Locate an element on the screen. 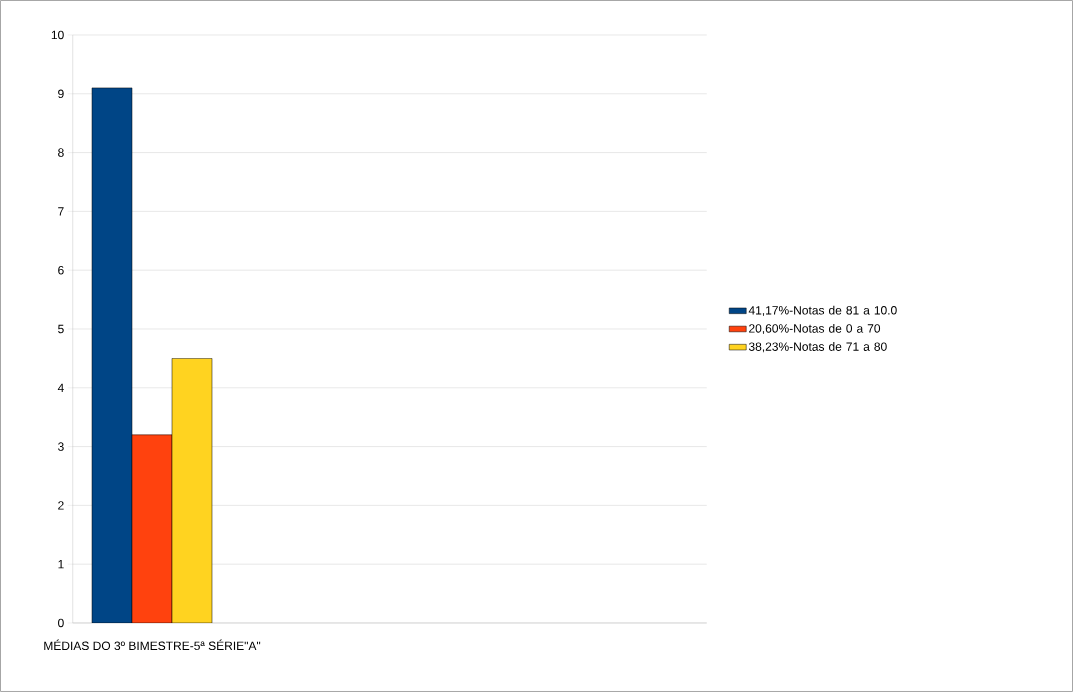 This screenshot has height=692, width=1073. y-tick-label: 4 is located at coordinates (60, 387).